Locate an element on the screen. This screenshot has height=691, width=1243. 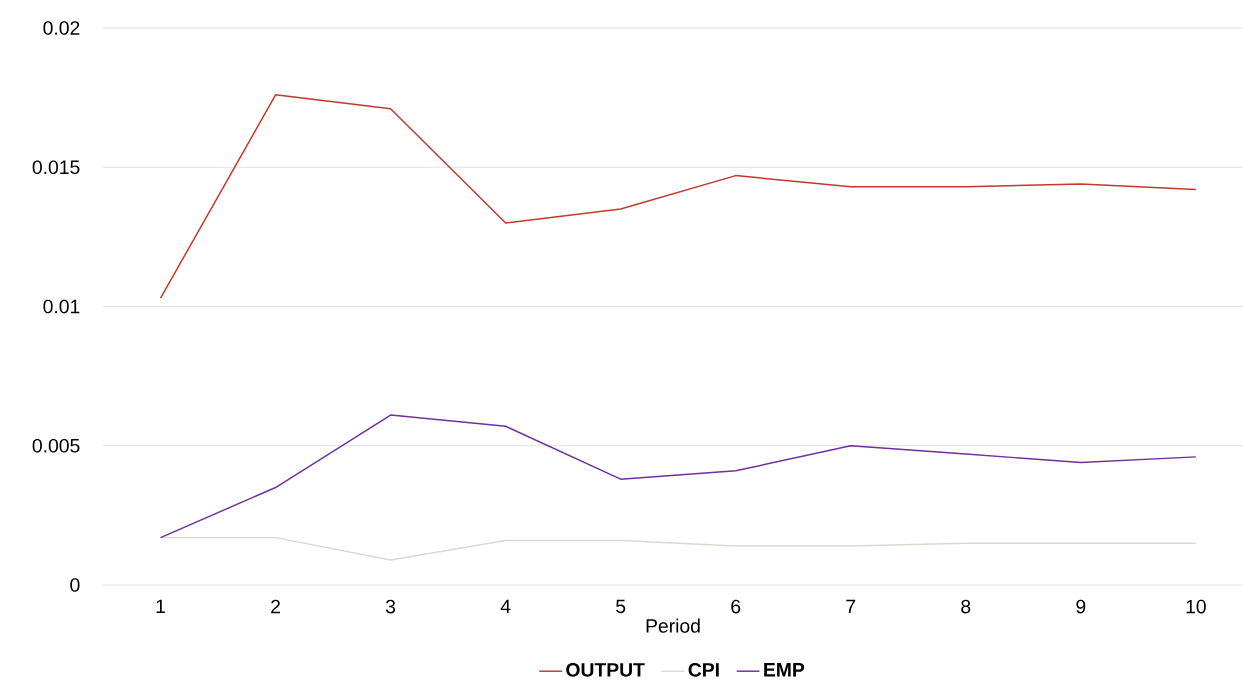
legend-label: EMP is located at coordinates (784, 670).